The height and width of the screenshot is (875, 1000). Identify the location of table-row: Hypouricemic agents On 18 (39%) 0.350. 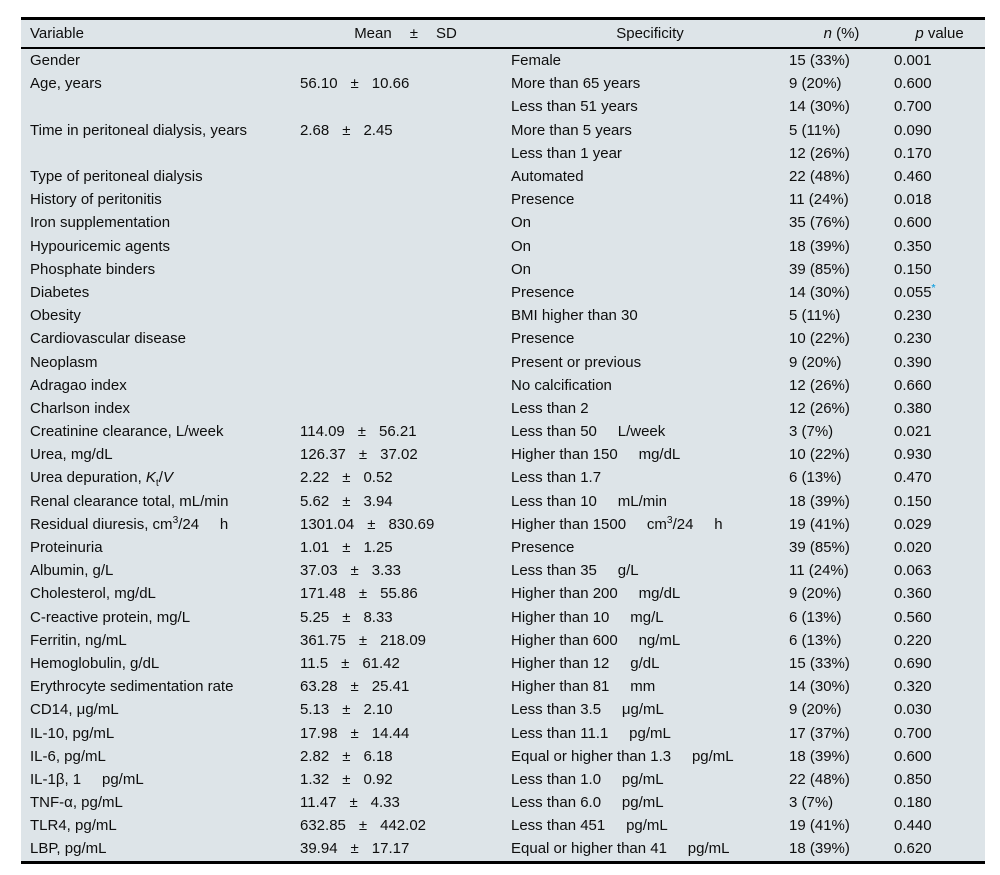
(503, 246).